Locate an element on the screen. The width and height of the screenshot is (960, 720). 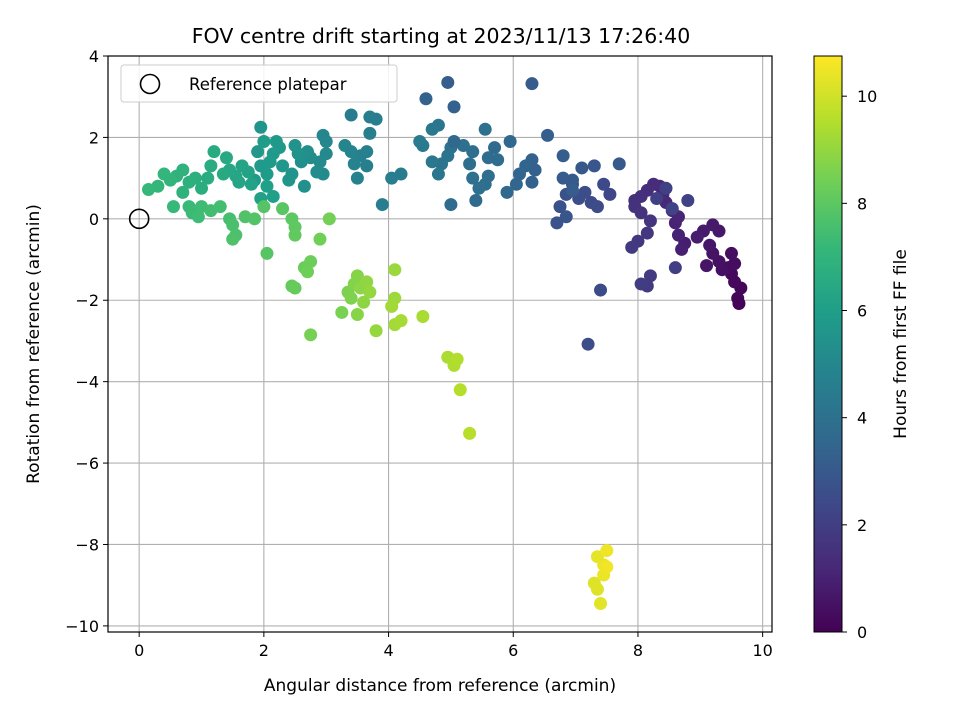
y-axis-label: Rotation from reference (arcmin) is located at coordinates (34, 344).